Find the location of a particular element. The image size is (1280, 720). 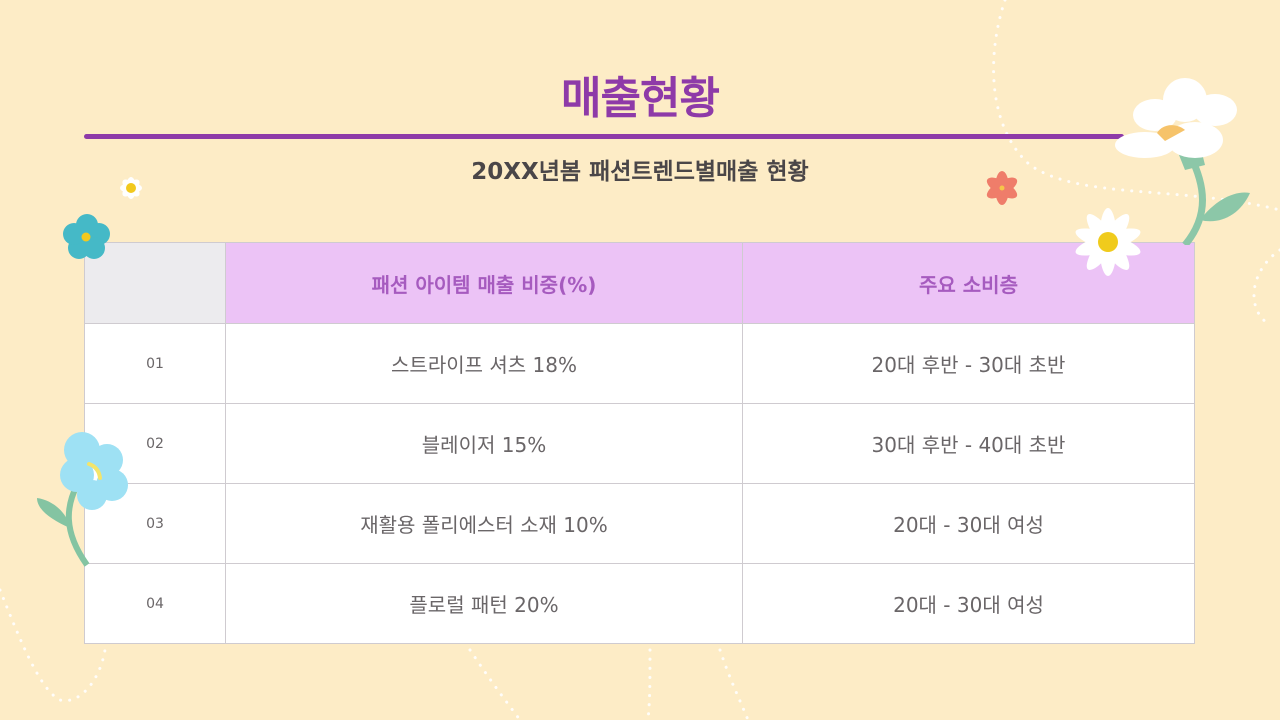

page-subtitle: 20XX년봄 패션트렌드별매출 현황 is located at coordinates (640, 172).